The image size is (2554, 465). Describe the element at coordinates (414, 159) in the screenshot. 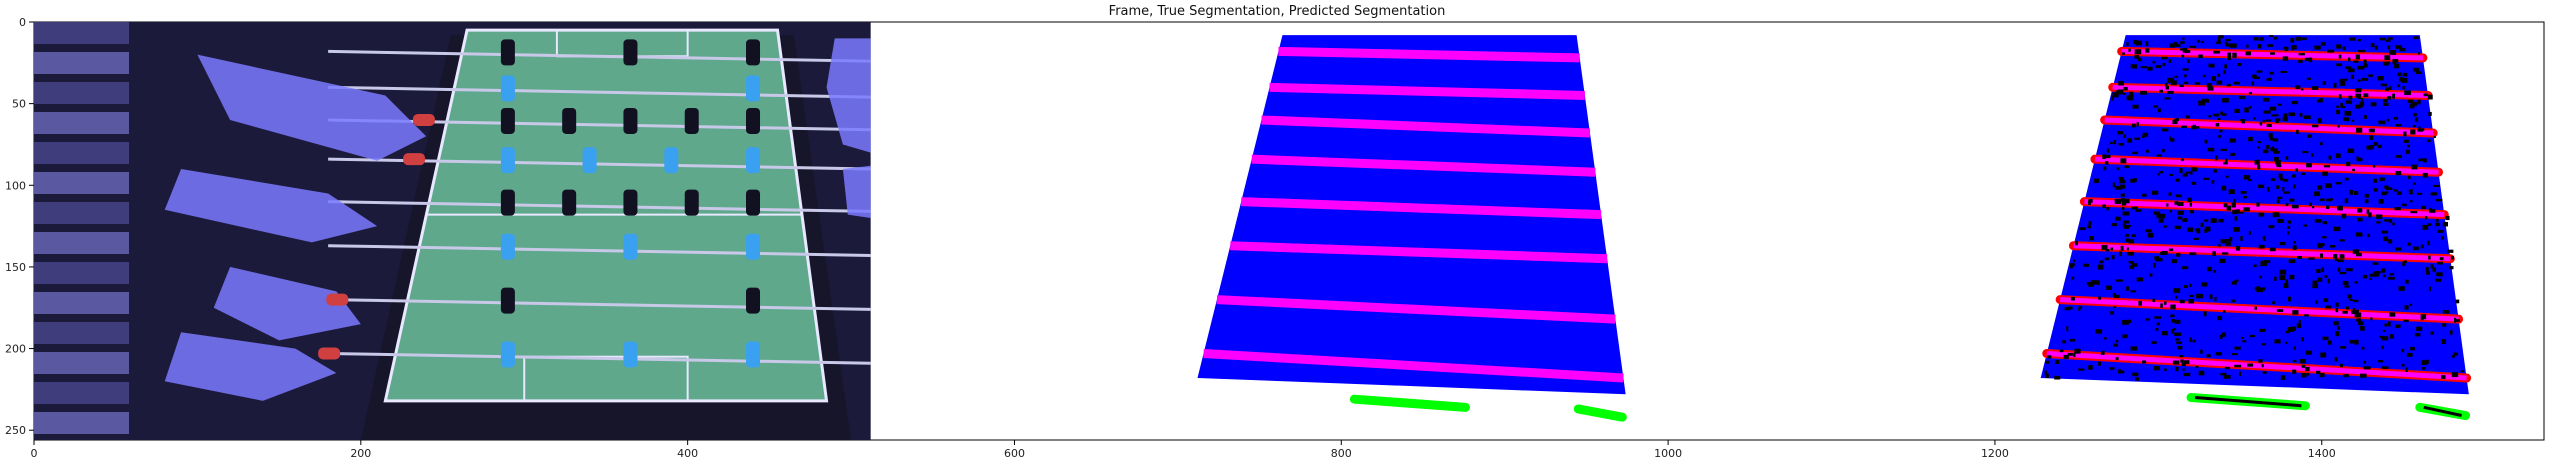

I see `frame-handle` at that location.